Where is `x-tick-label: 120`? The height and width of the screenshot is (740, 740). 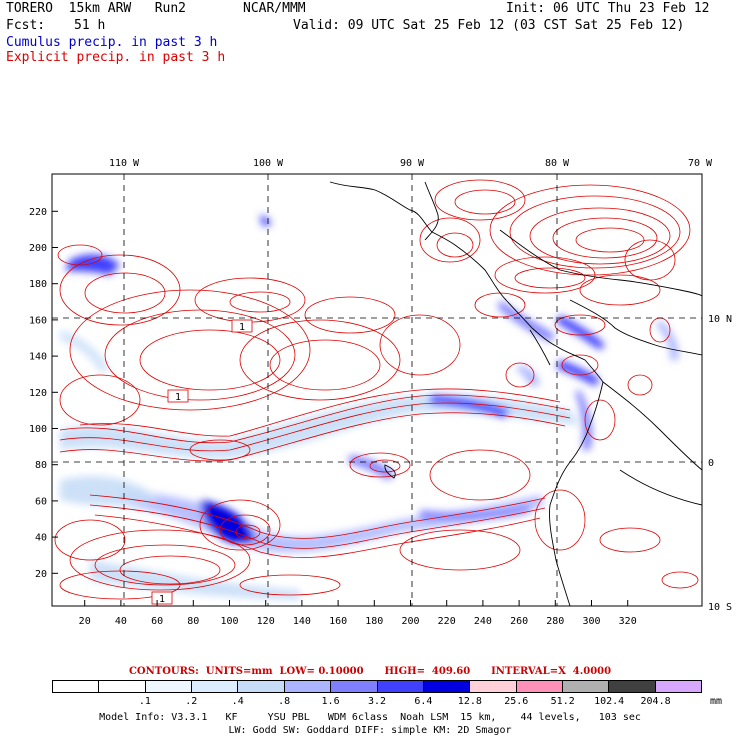
x-tick-label: 120 is located at coordinates (266, 621).